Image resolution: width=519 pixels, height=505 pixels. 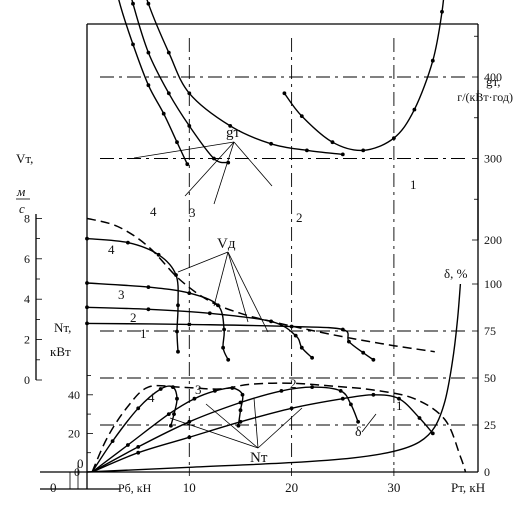 What do you see at coordinates (27, 380) in the screenshot?
I see `velocity-tick-label-0: 0` at bounding box center [27, 380].